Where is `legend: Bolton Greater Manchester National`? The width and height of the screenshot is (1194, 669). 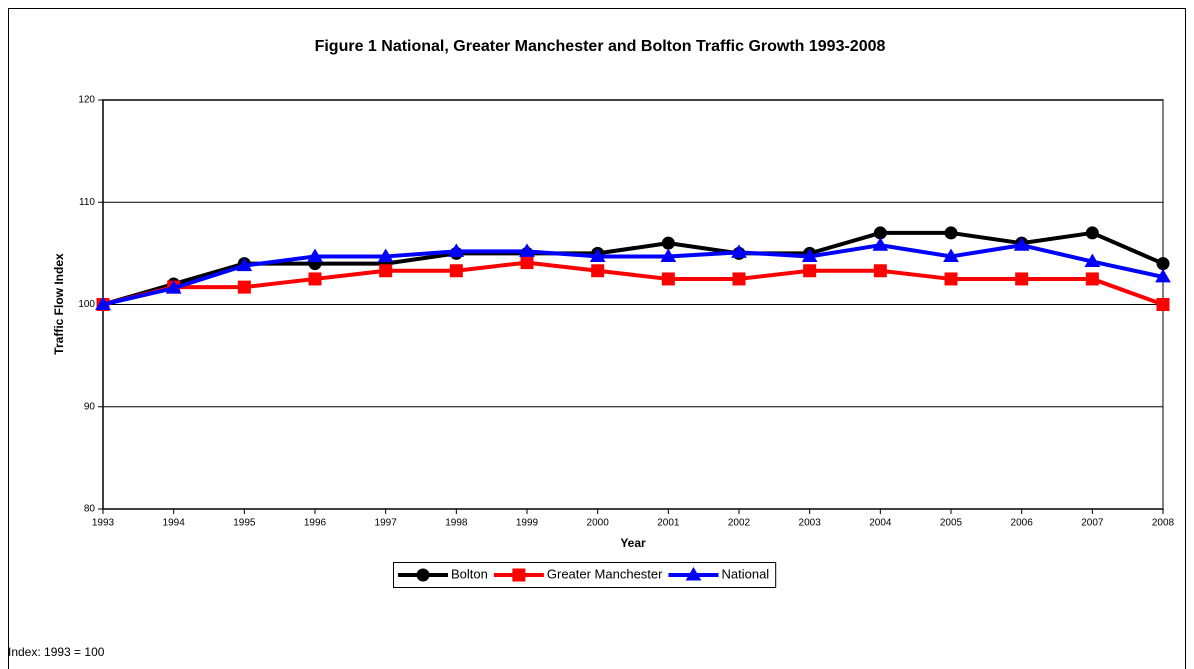 legend: Bolton Greater Manchester National is located at coordinates (585, 575).